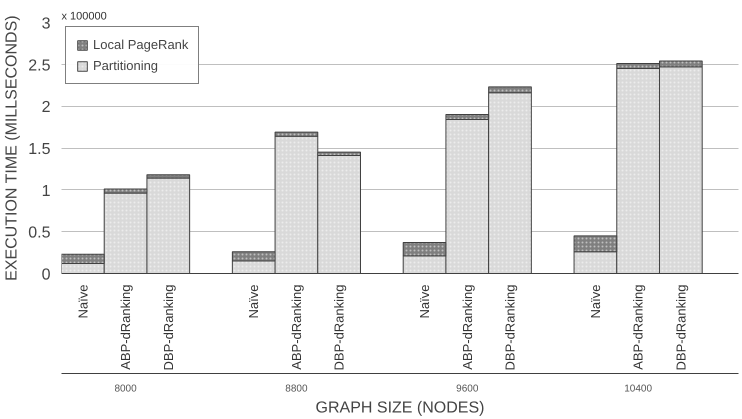 The image size is (742, 419). Describe the element at coordinates (46, 107) in the screenshot. I see `y-tick-label: 2` at that location.